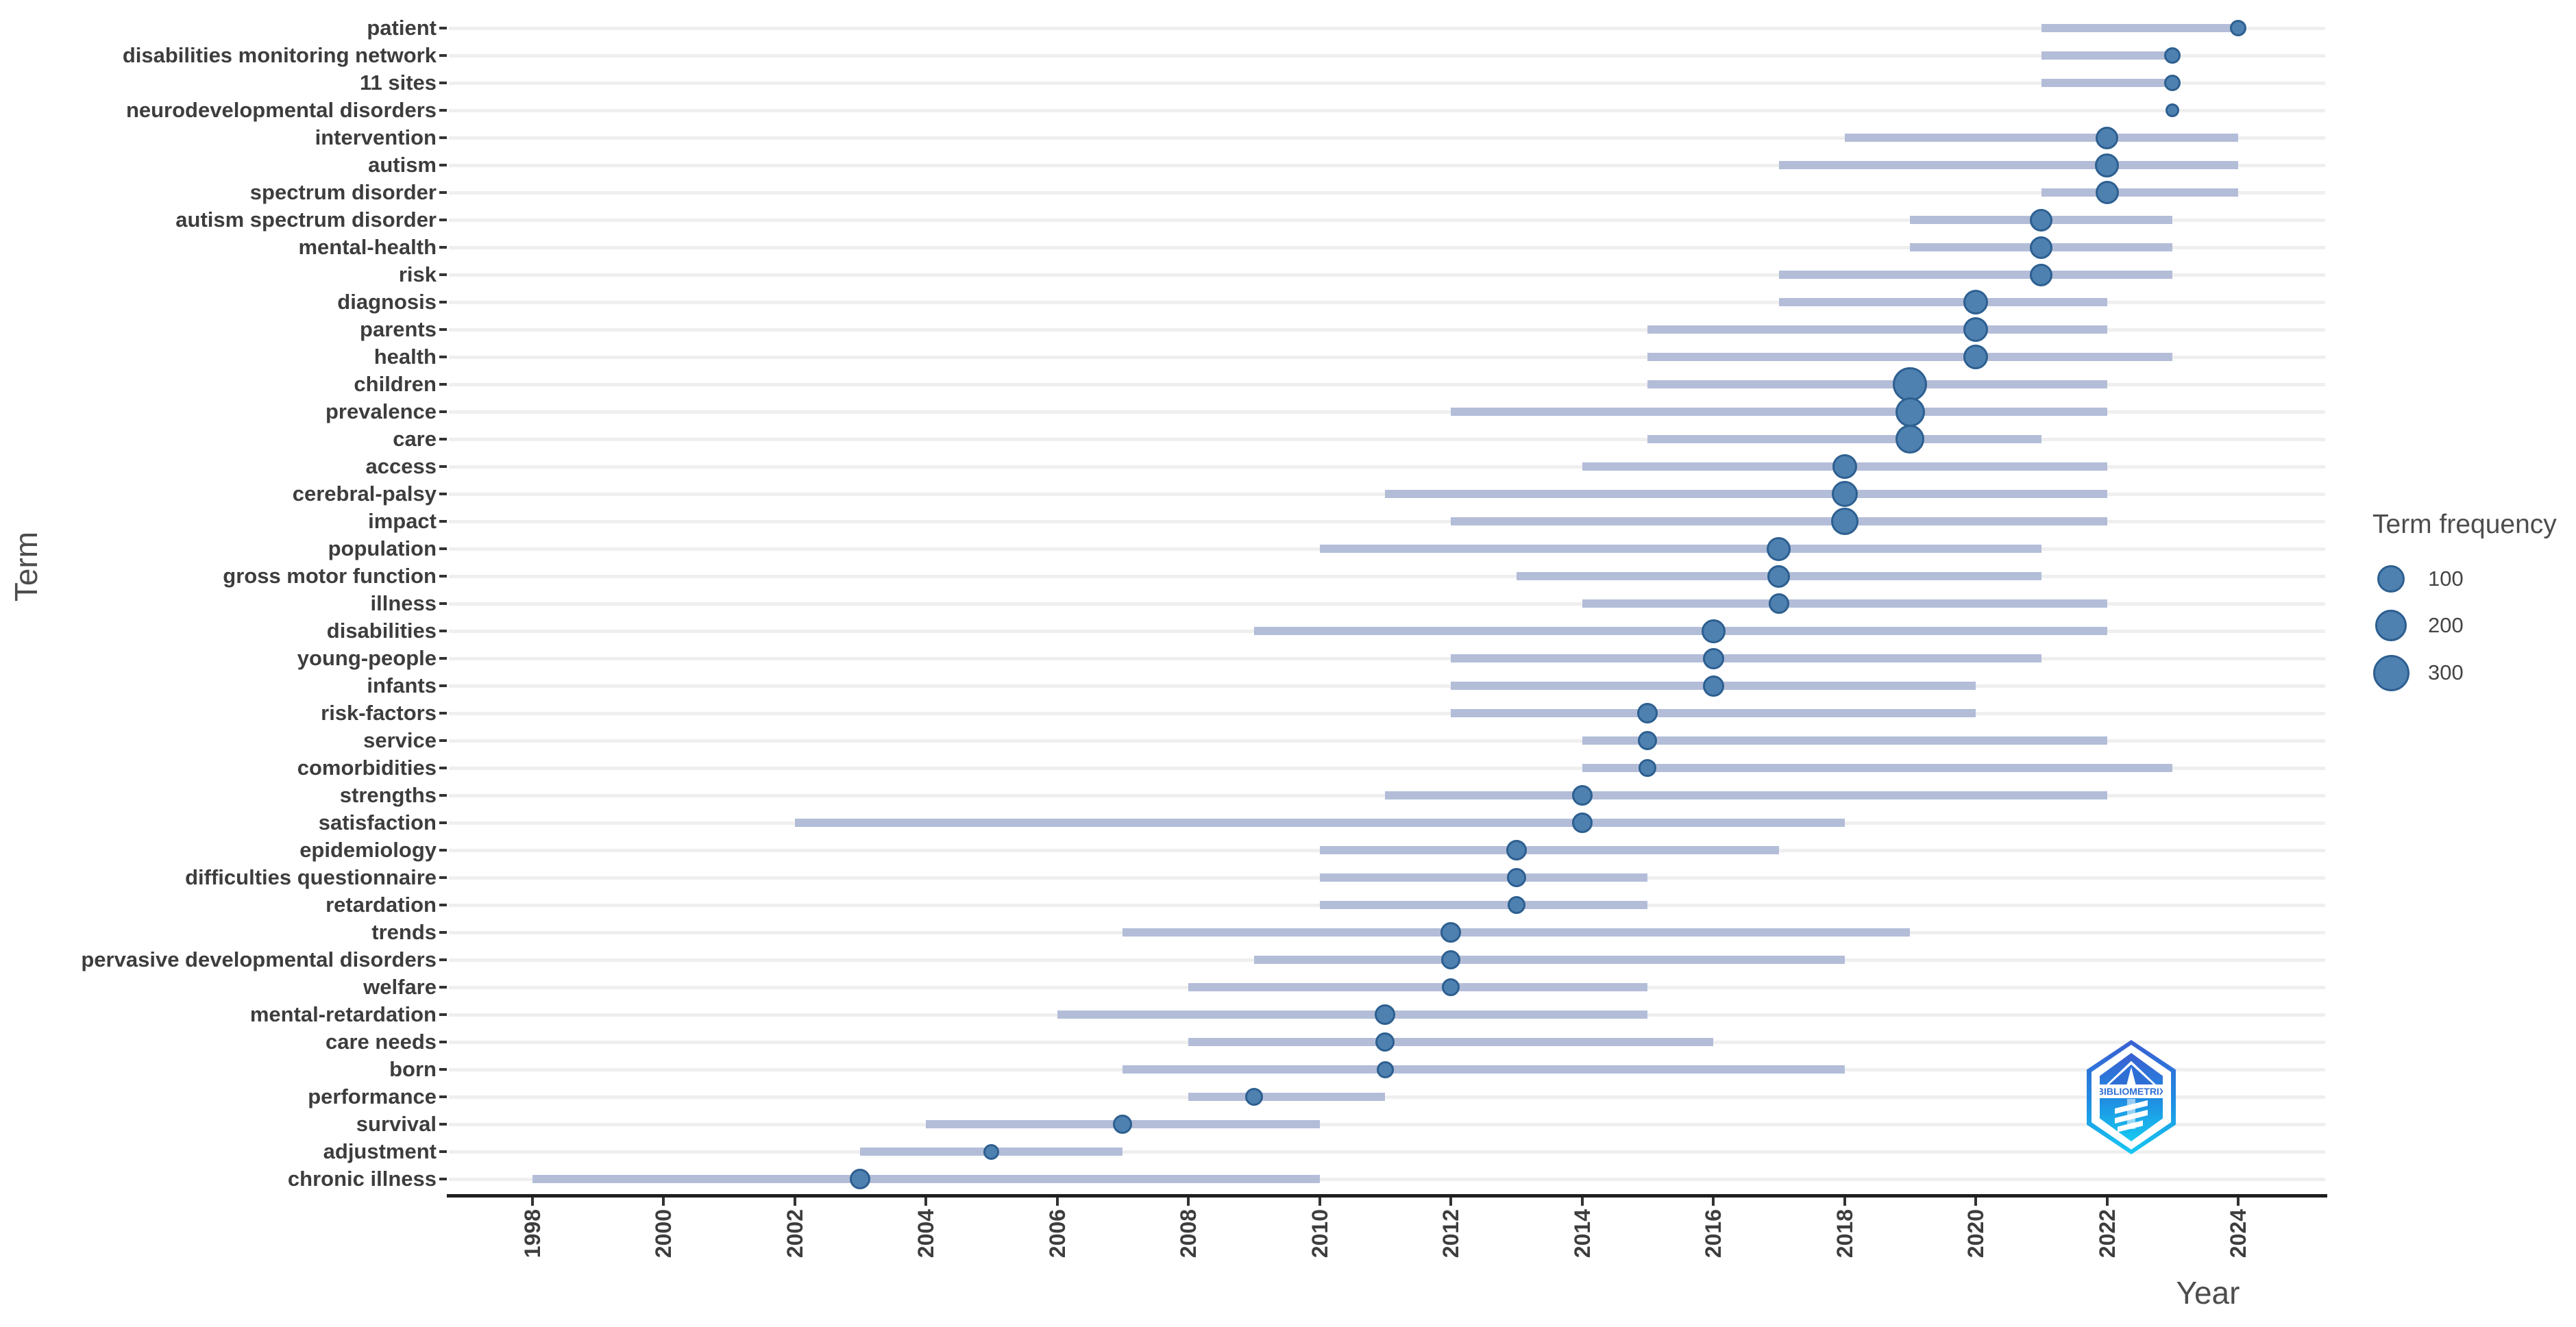 This screenshot has width=2576, height=1327. I want to click on y-axis-term-label: illness, so click(404, 603).